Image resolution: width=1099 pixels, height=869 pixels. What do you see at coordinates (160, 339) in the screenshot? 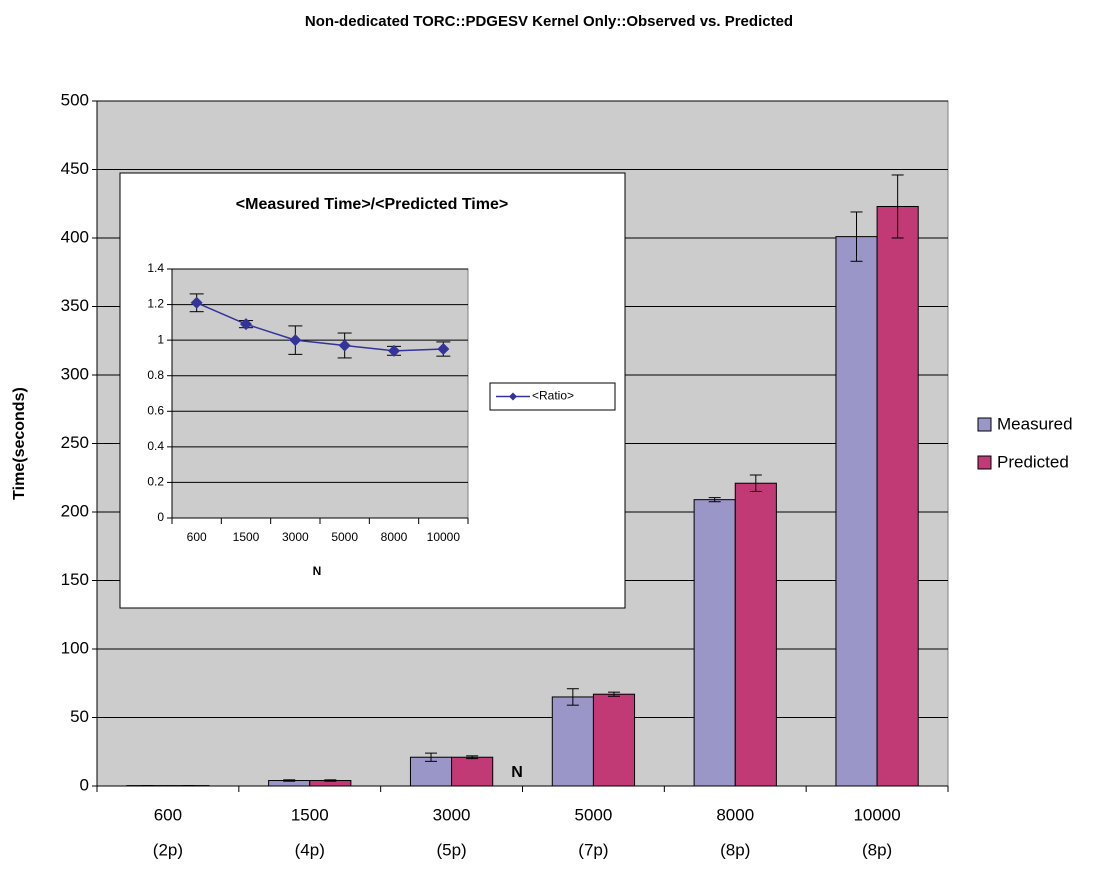
I see `y-tick-label: 1` at bounding box center [160, 339].